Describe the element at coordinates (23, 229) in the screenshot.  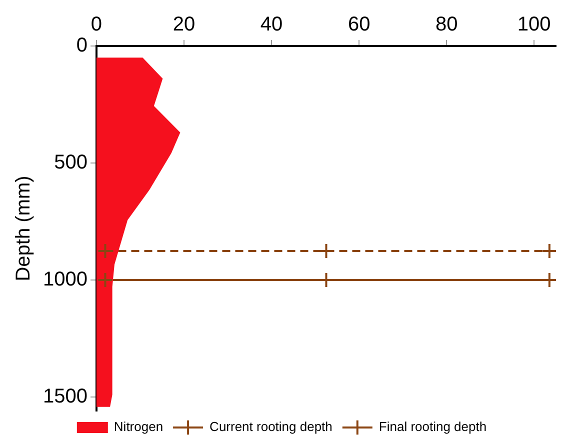
I see `y-axis-title: Depth (mm)` at that location.